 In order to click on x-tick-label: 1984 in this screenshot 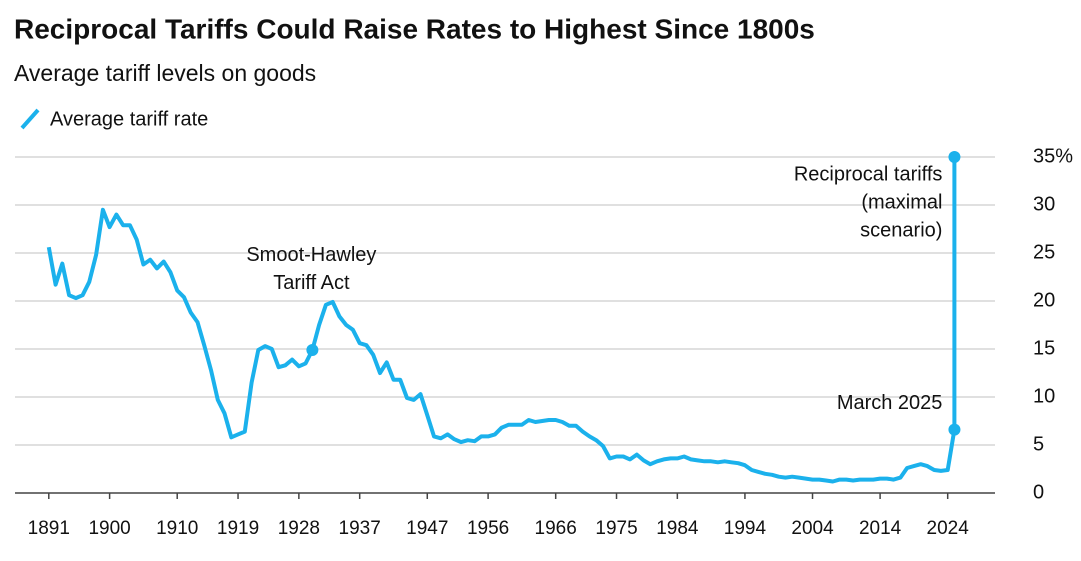, I will do `click(677, 528)`.